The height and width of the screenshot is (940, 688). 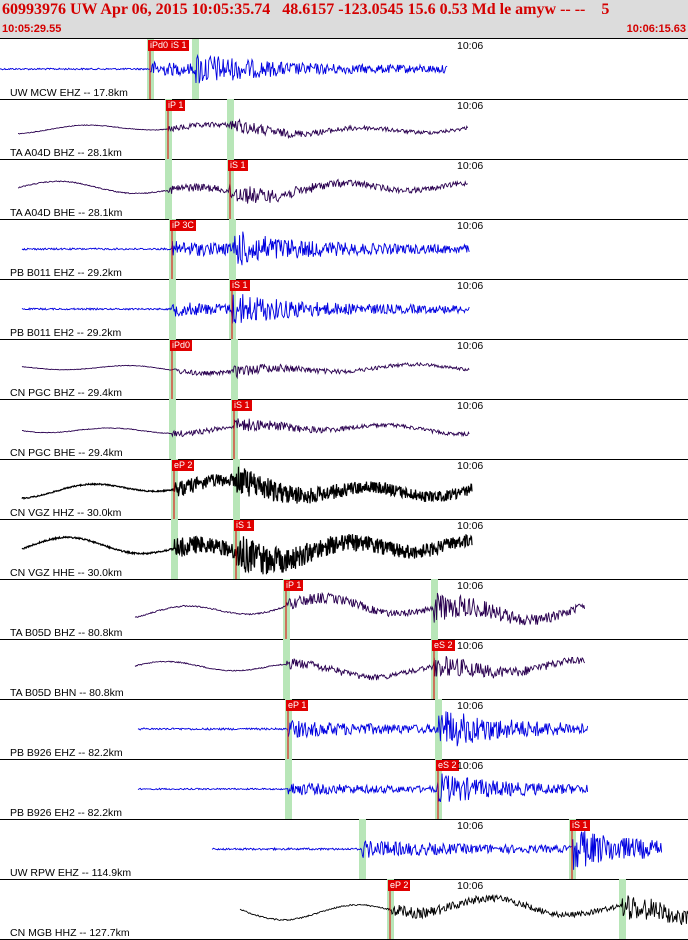 What do you see at coordinates (66, 513) in the screenshot?
I see `station-channel-label: CN VGZ HHZ -- 30.0km` at bounding box center [66, 513].